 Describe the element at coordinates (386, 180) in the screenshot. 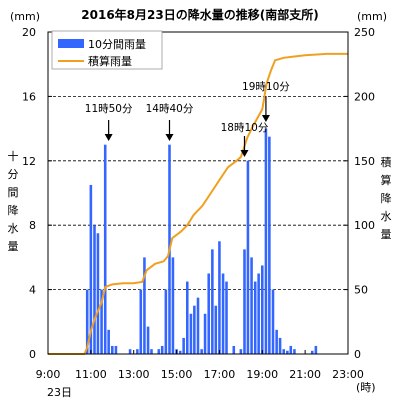

I see `axis-title-char: 算` at that location.